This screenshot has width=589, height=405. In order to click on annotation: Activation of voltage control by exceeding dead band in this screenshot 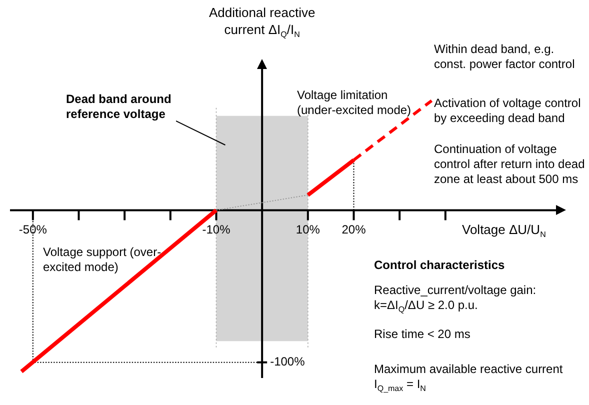, I will do `click(508, 111)`.